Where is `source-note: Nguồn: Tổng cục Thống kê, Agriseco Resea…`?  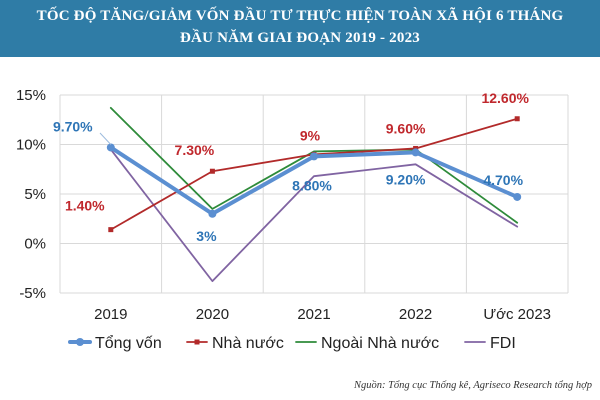 source-note: Nguồn: Tổng cục Thống kê, Agriseco Resea… is located at coordinates (472, 385).